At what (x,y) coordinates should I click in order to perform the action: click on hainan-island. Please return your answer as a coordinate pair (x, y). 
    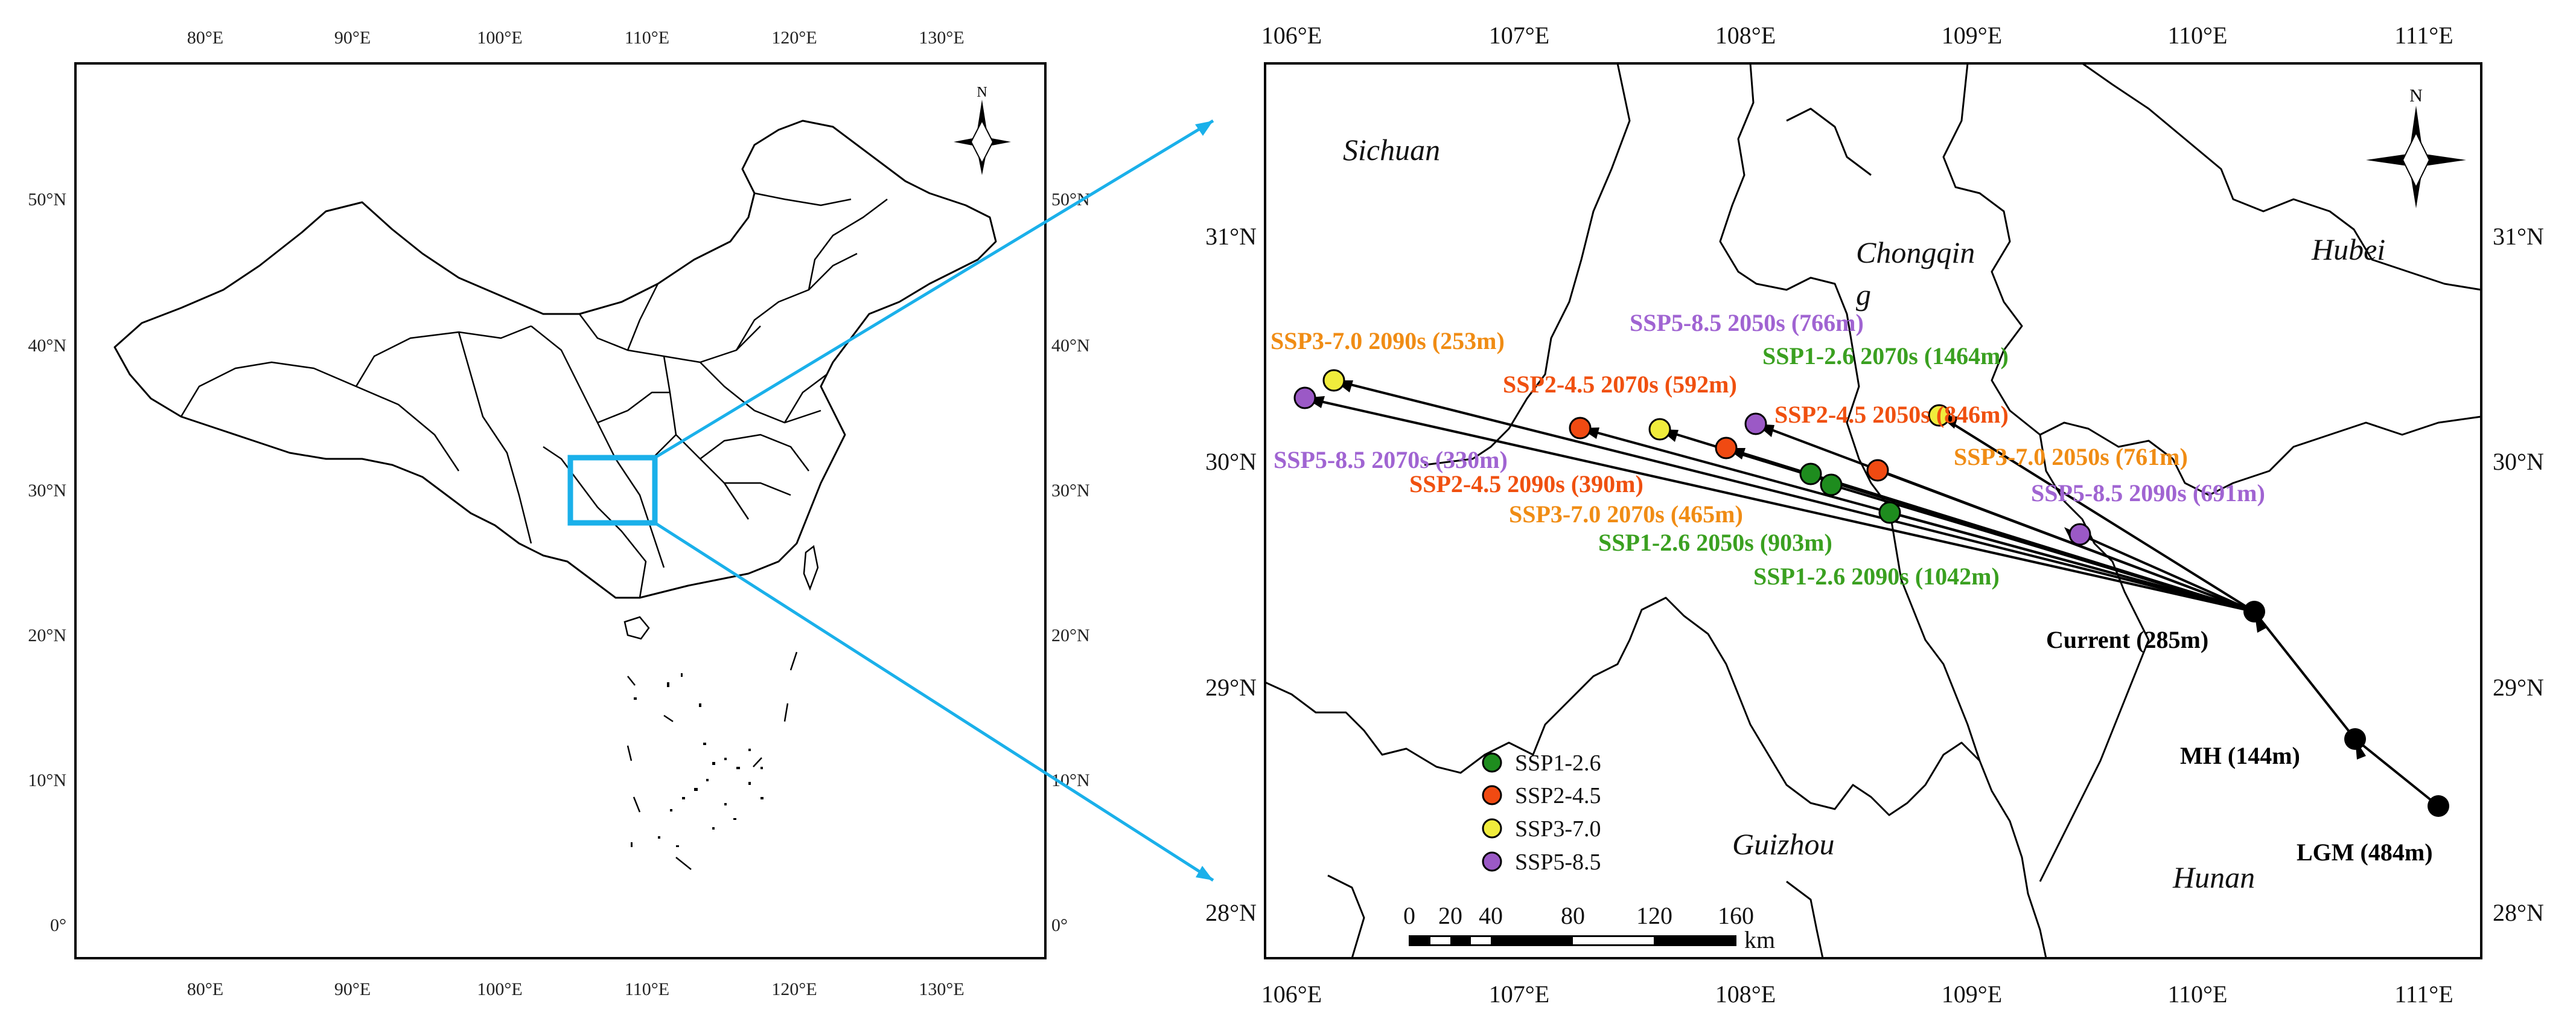
    Looking at the image, I should click on (636, 628).